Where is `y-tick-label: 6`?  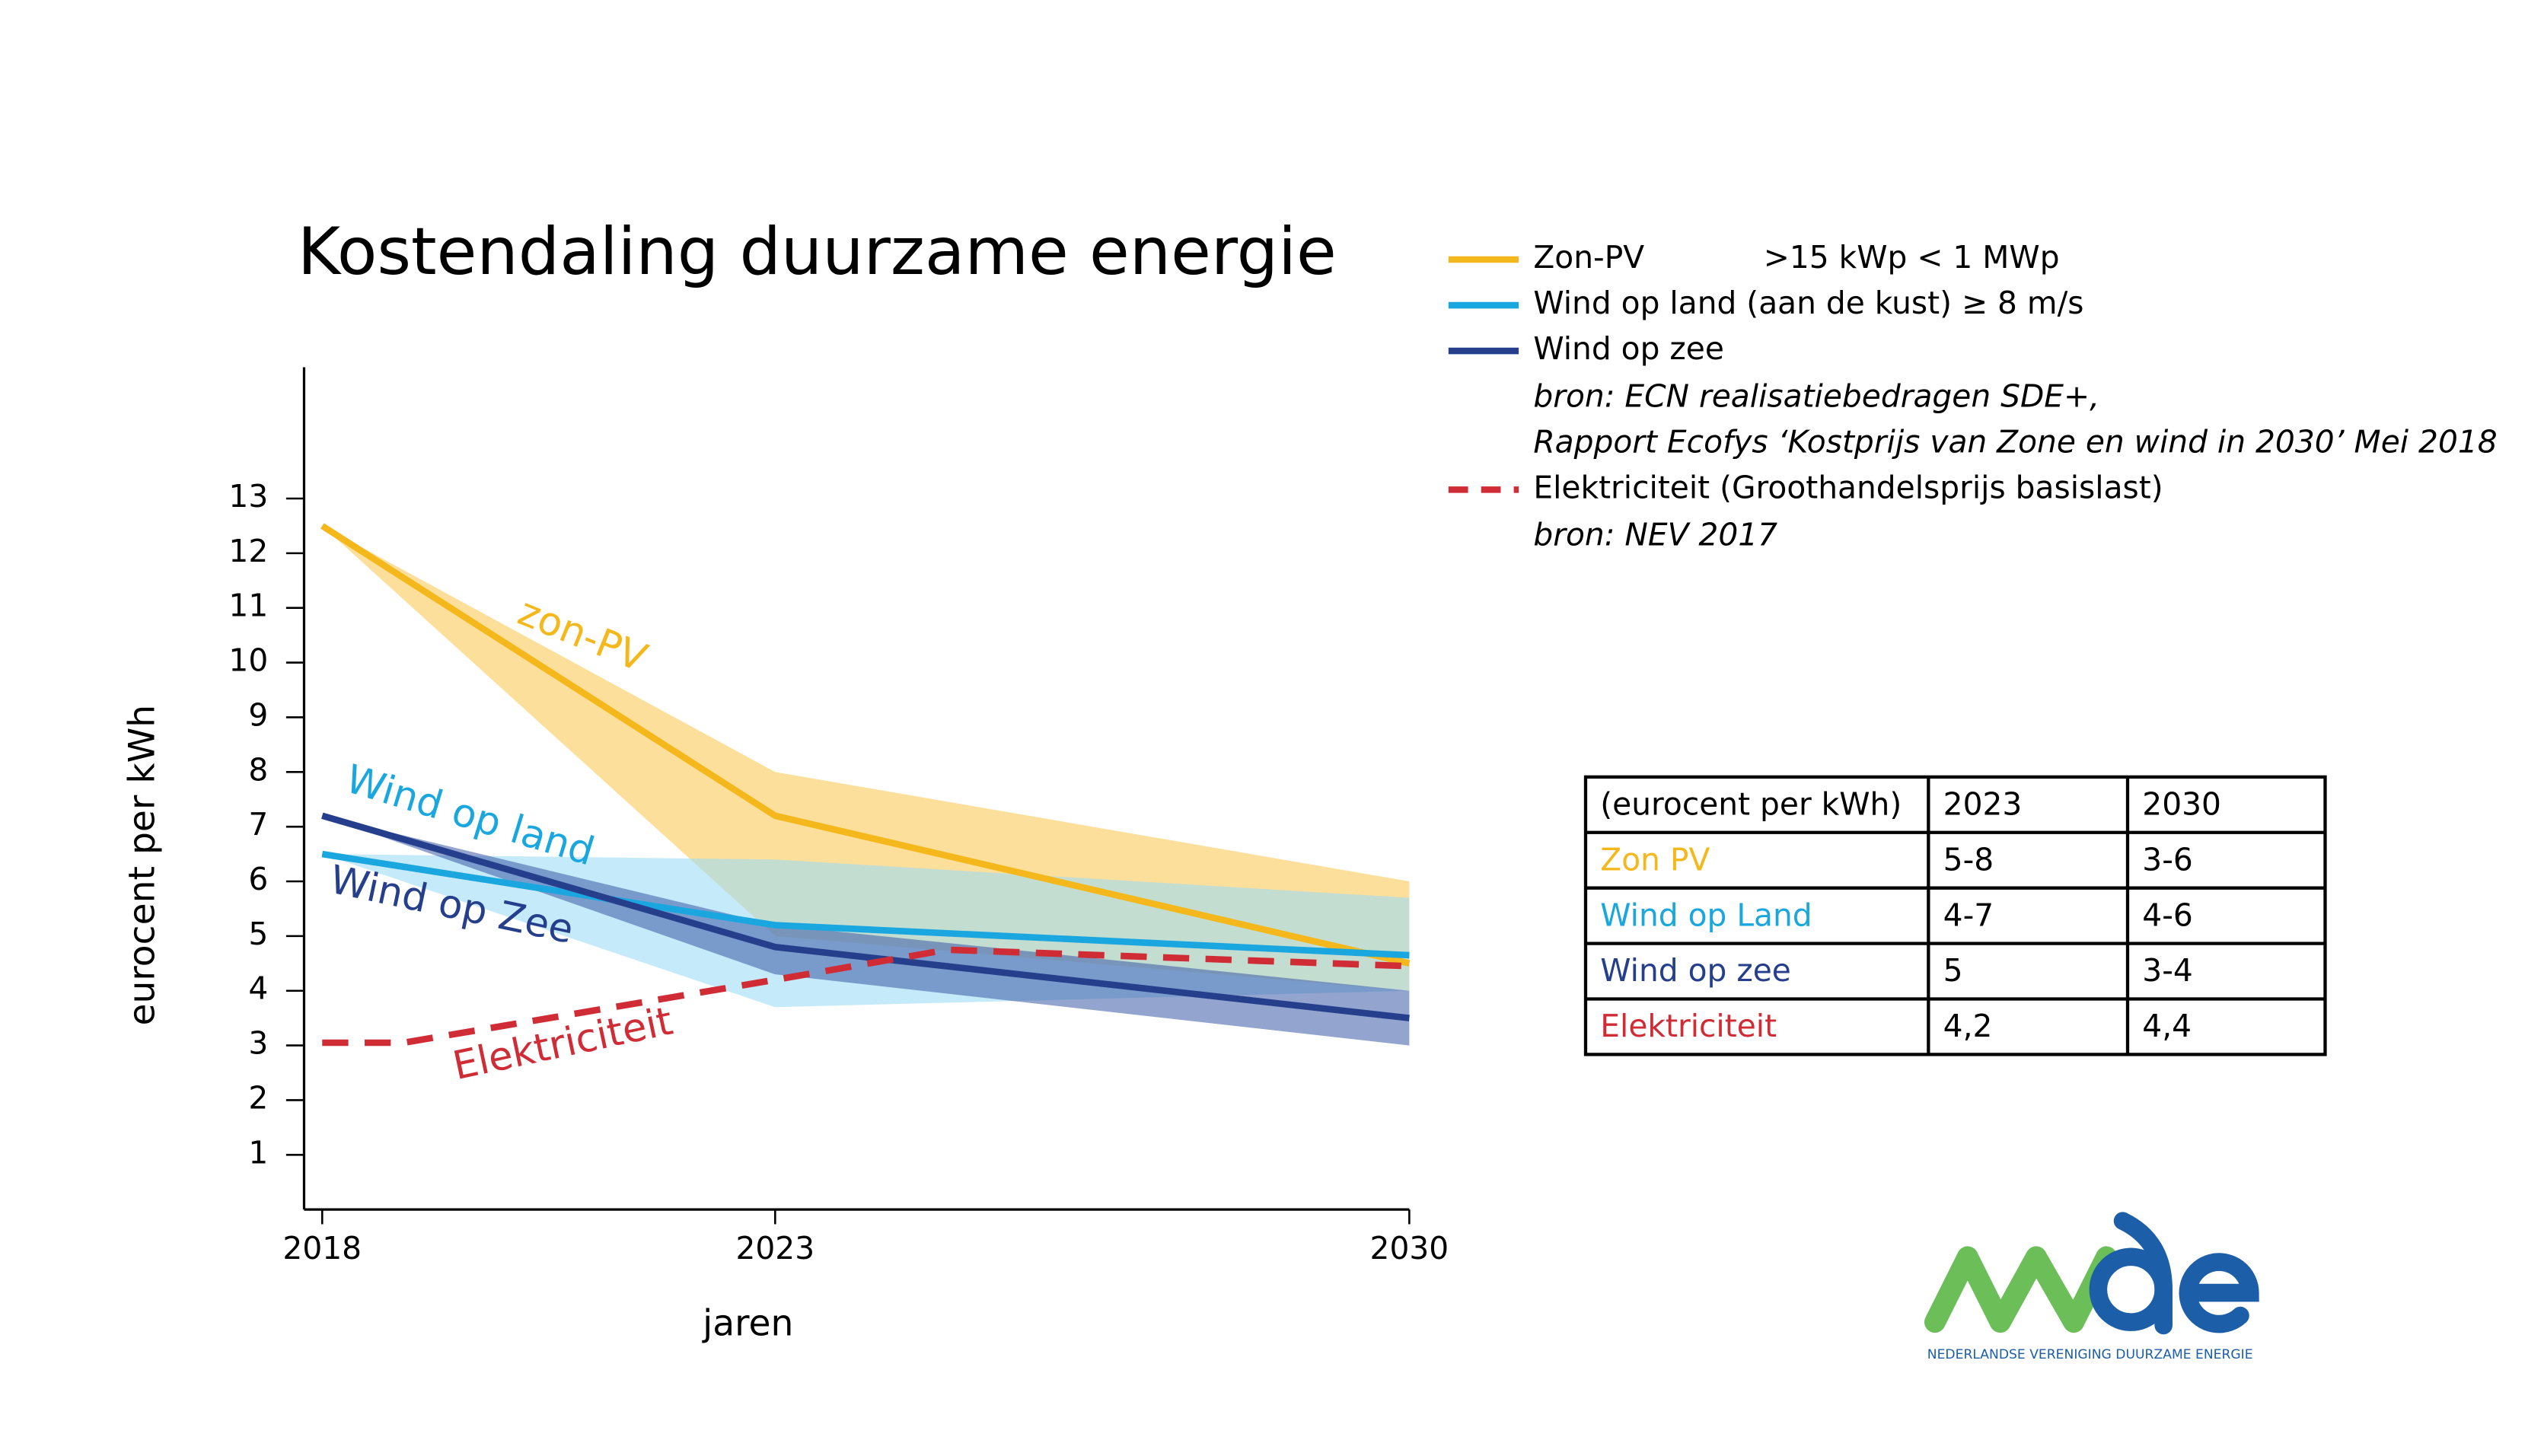 y-tick-label: 6 is located at coordinates (258, 879).